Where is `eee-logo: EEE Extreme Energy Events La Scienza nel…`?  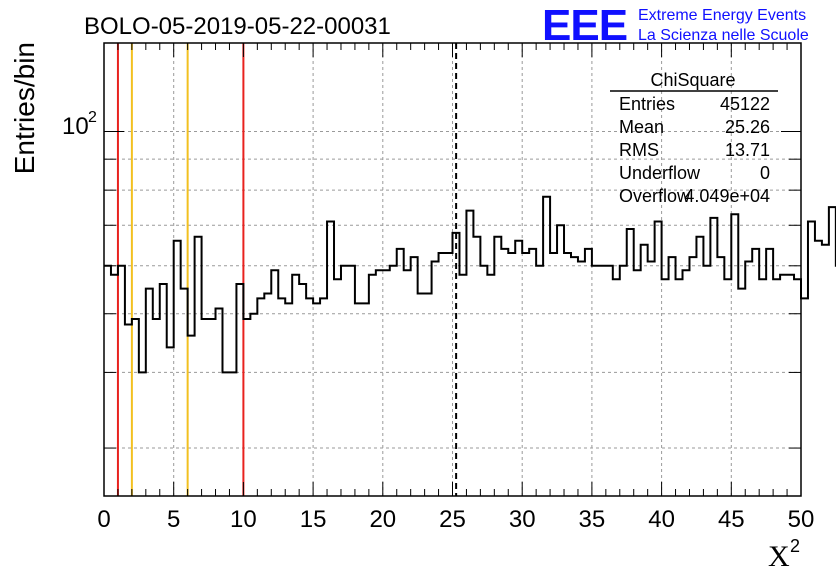
eee-logo: EEE Extreme Energy Events La Scienza nel… is located at coordinates (675, 25).